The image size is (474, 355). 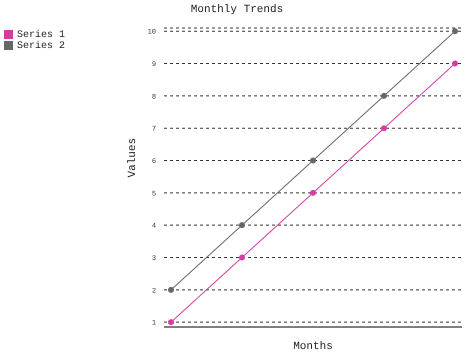 I want to click on legend-label: Series 1, so click(x=41, y=36).